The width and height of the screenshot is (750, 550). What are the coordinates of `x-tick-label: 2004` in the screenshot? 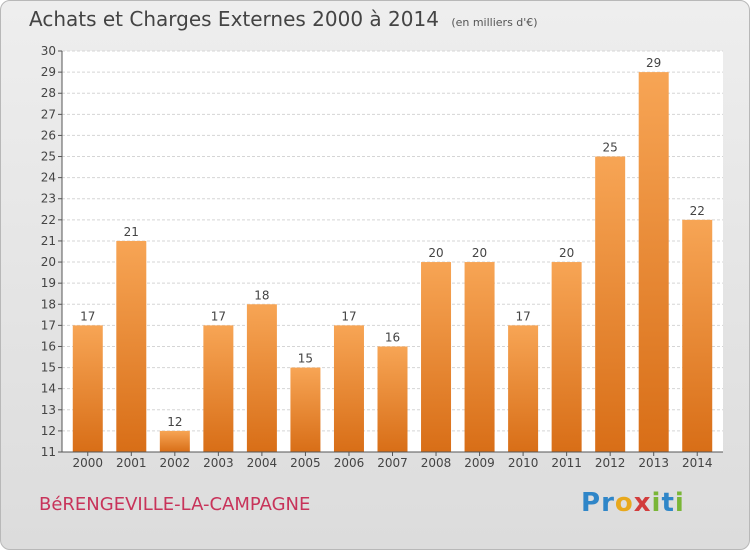 It's located at (262, 463).